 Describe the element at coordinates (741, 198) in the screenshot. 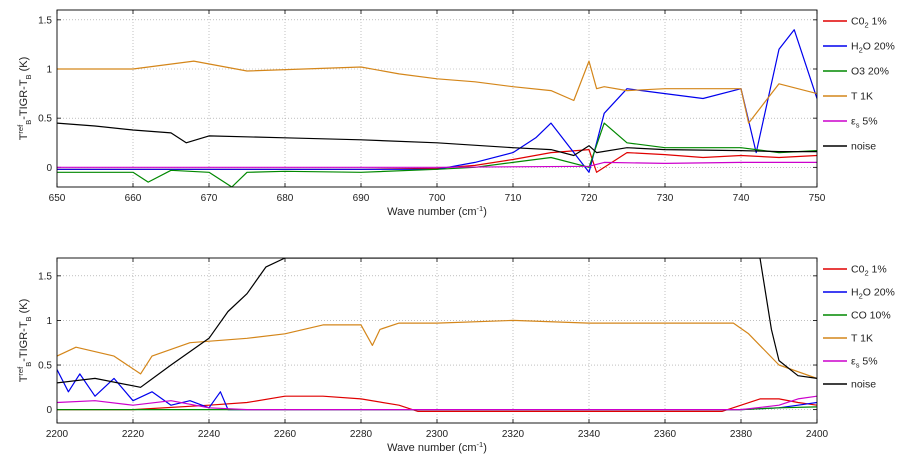

I see `x-tick-label: 740` at that location.